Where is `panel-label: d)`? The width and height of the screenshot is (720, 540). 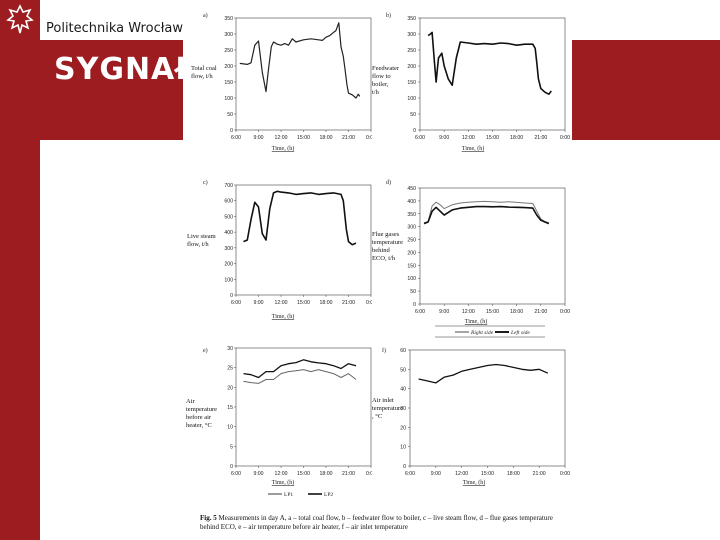 panel-label: d) is located at coordinates (388, 182).